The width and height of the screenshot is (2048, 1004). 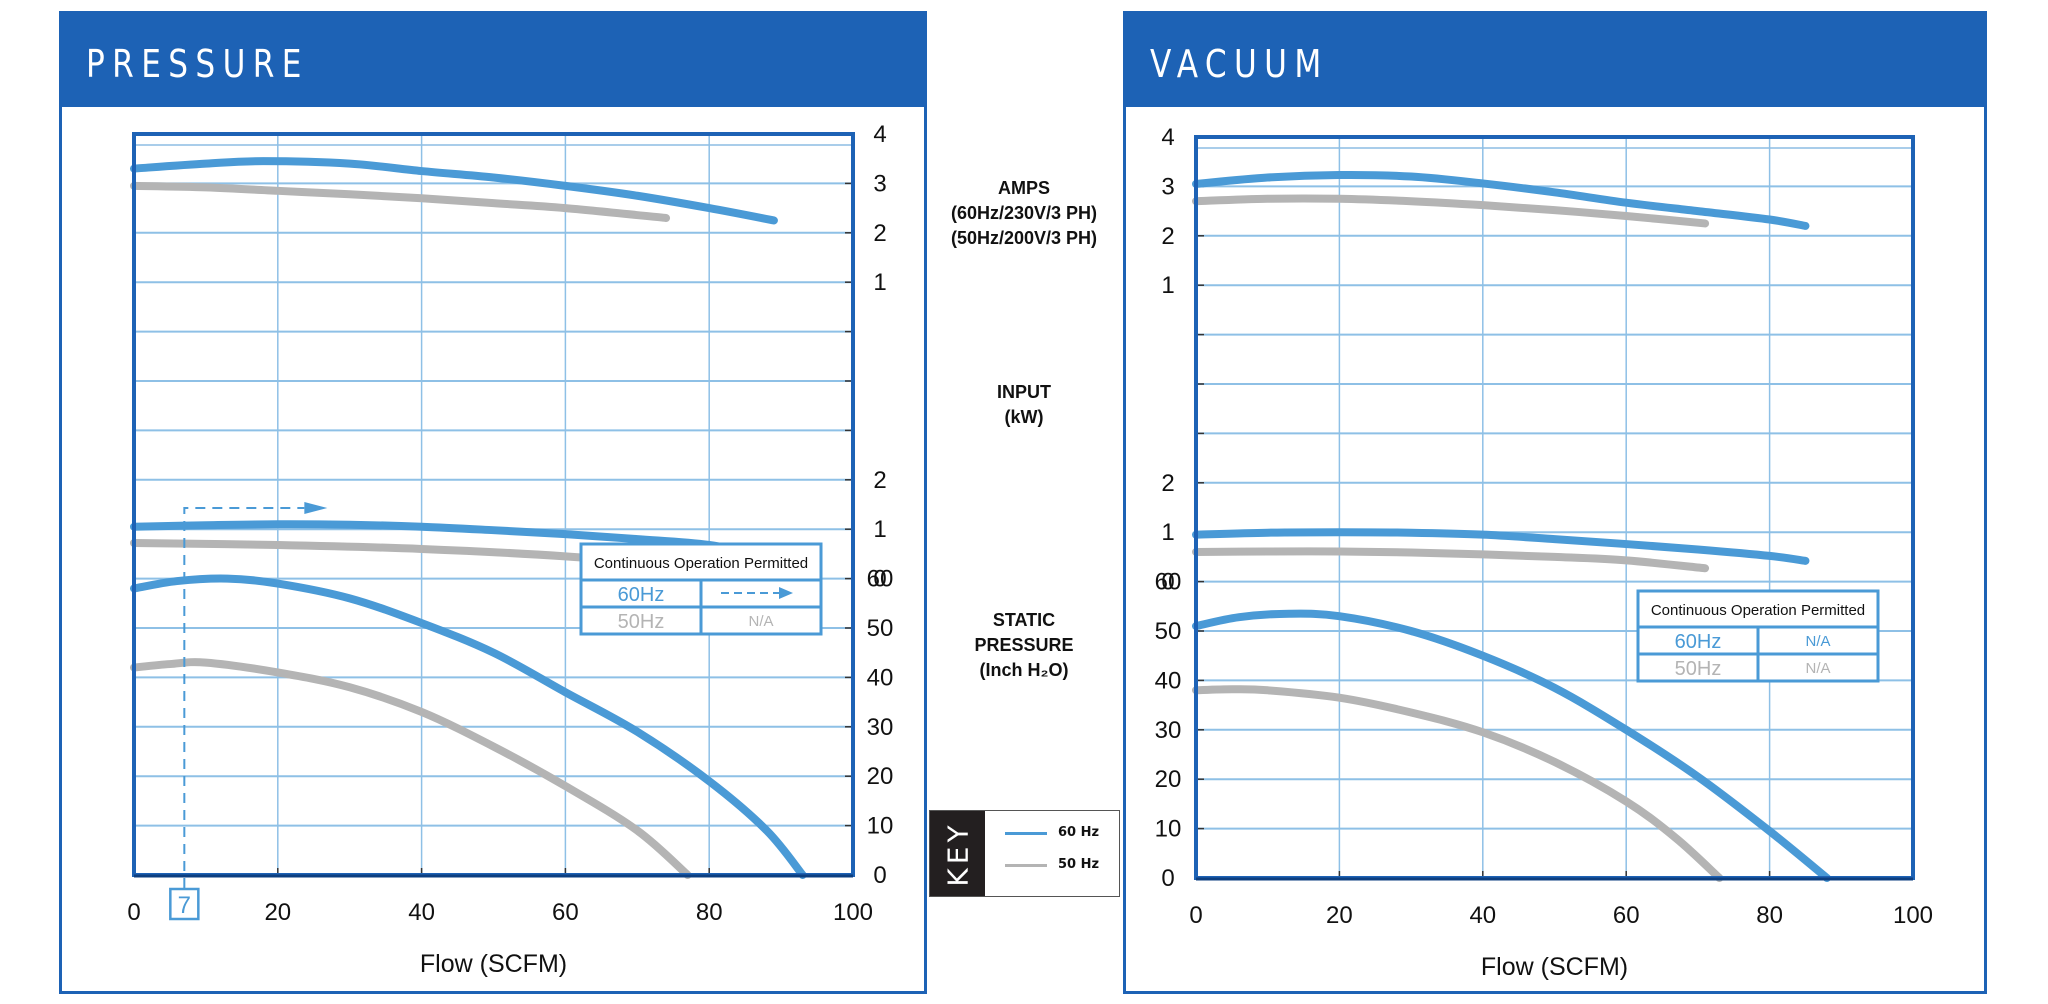 I want to click on input-unit: (kW), so click(x=1024, y=417).